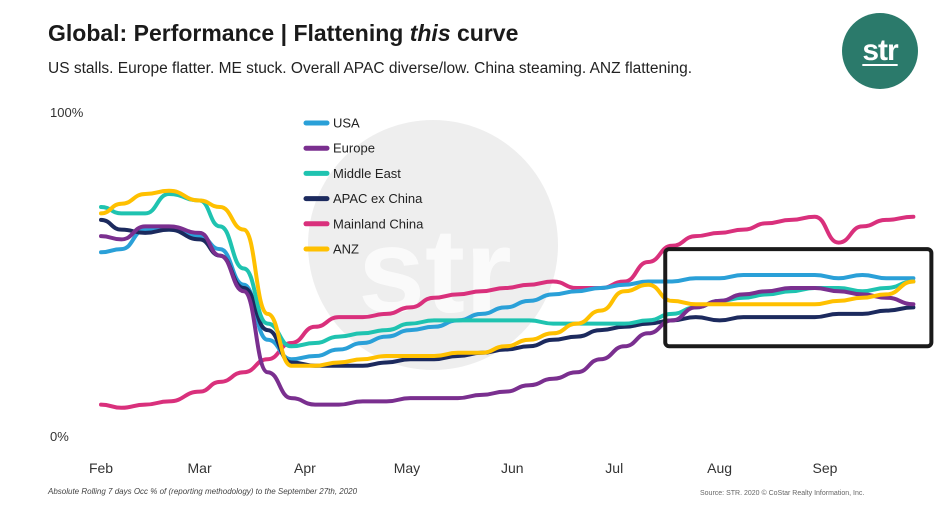 Image resolution: width=936 pixels, height=512 pixels. I want to click on x-tick-label: Sep, so click(825, 468).